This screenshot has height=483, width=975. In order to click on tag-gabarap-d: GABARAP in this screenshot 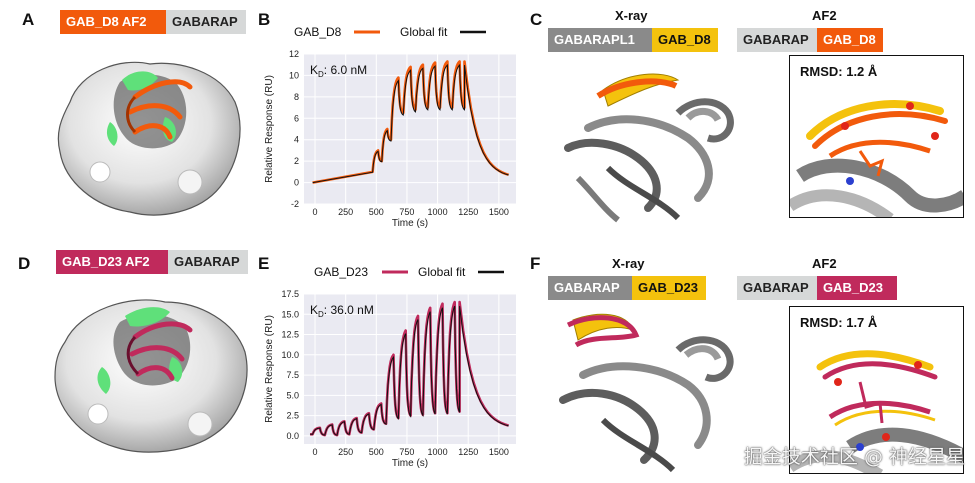, I will do `click(208, 262)`.